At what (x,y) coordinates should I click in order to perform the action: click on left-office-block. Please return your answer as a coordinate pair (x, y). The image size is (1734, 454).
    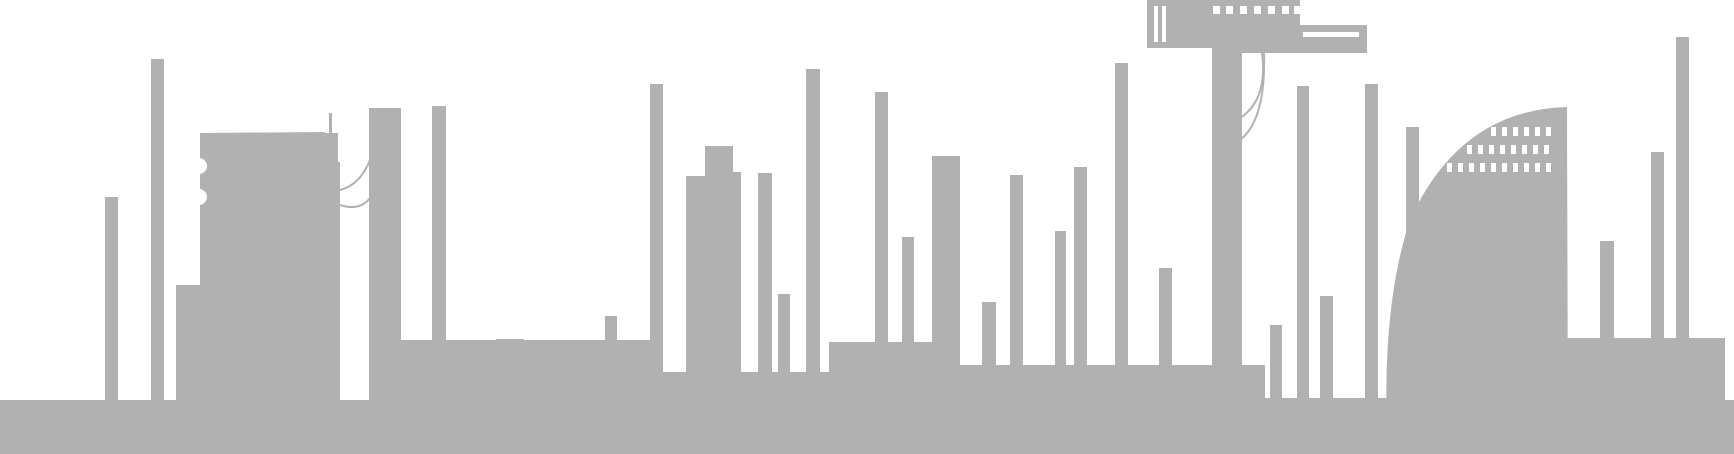
    Looking at the image, I should click on (270, 293).